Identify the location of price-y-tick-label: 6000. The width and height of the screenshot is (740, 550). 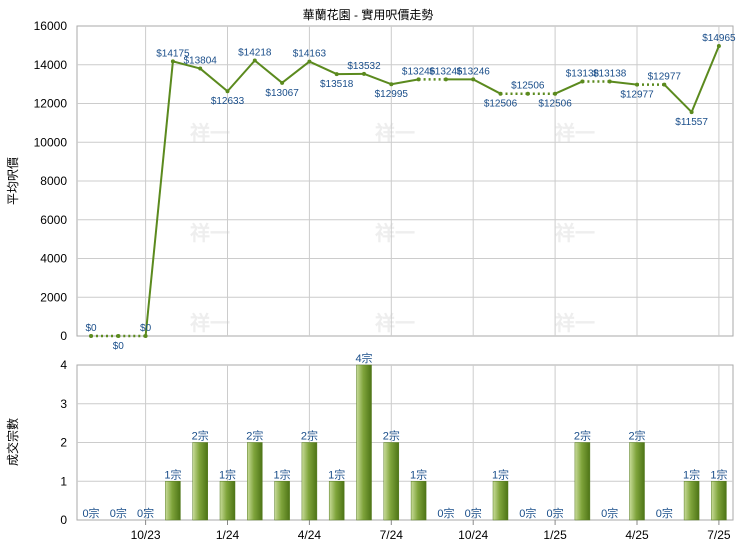
(53, 220).